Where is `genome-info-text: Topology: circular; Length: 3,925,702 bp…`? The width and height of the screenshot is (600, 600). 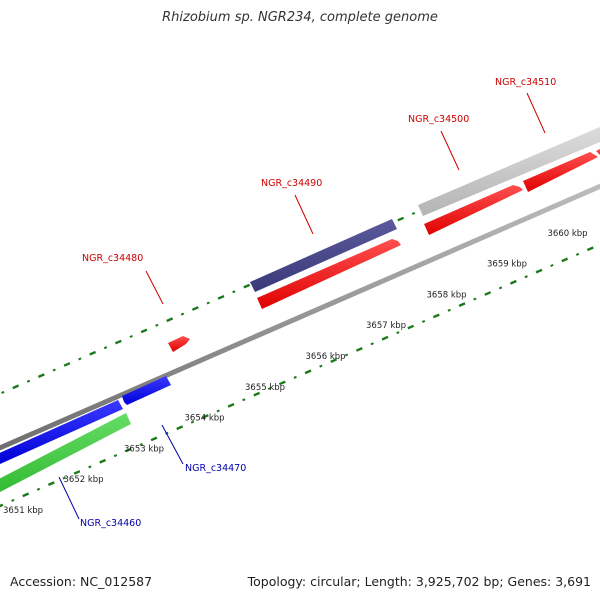 genome-info-text: Topology: circular; Length: 3,925,702 bp… is located at coordinates (419, 581).